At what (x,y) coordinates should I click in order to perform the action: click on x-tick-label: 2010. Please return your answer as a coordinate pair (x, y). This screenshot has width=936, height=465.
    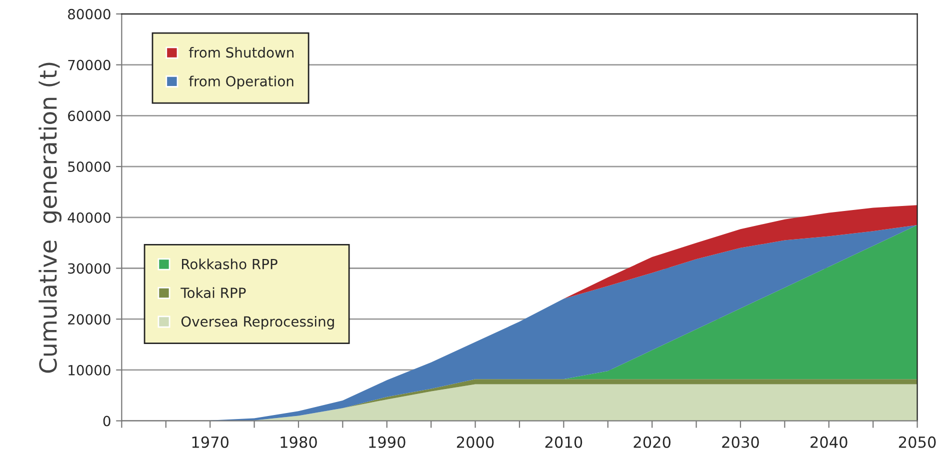
    Looking at the image, I should click on (563, 442).